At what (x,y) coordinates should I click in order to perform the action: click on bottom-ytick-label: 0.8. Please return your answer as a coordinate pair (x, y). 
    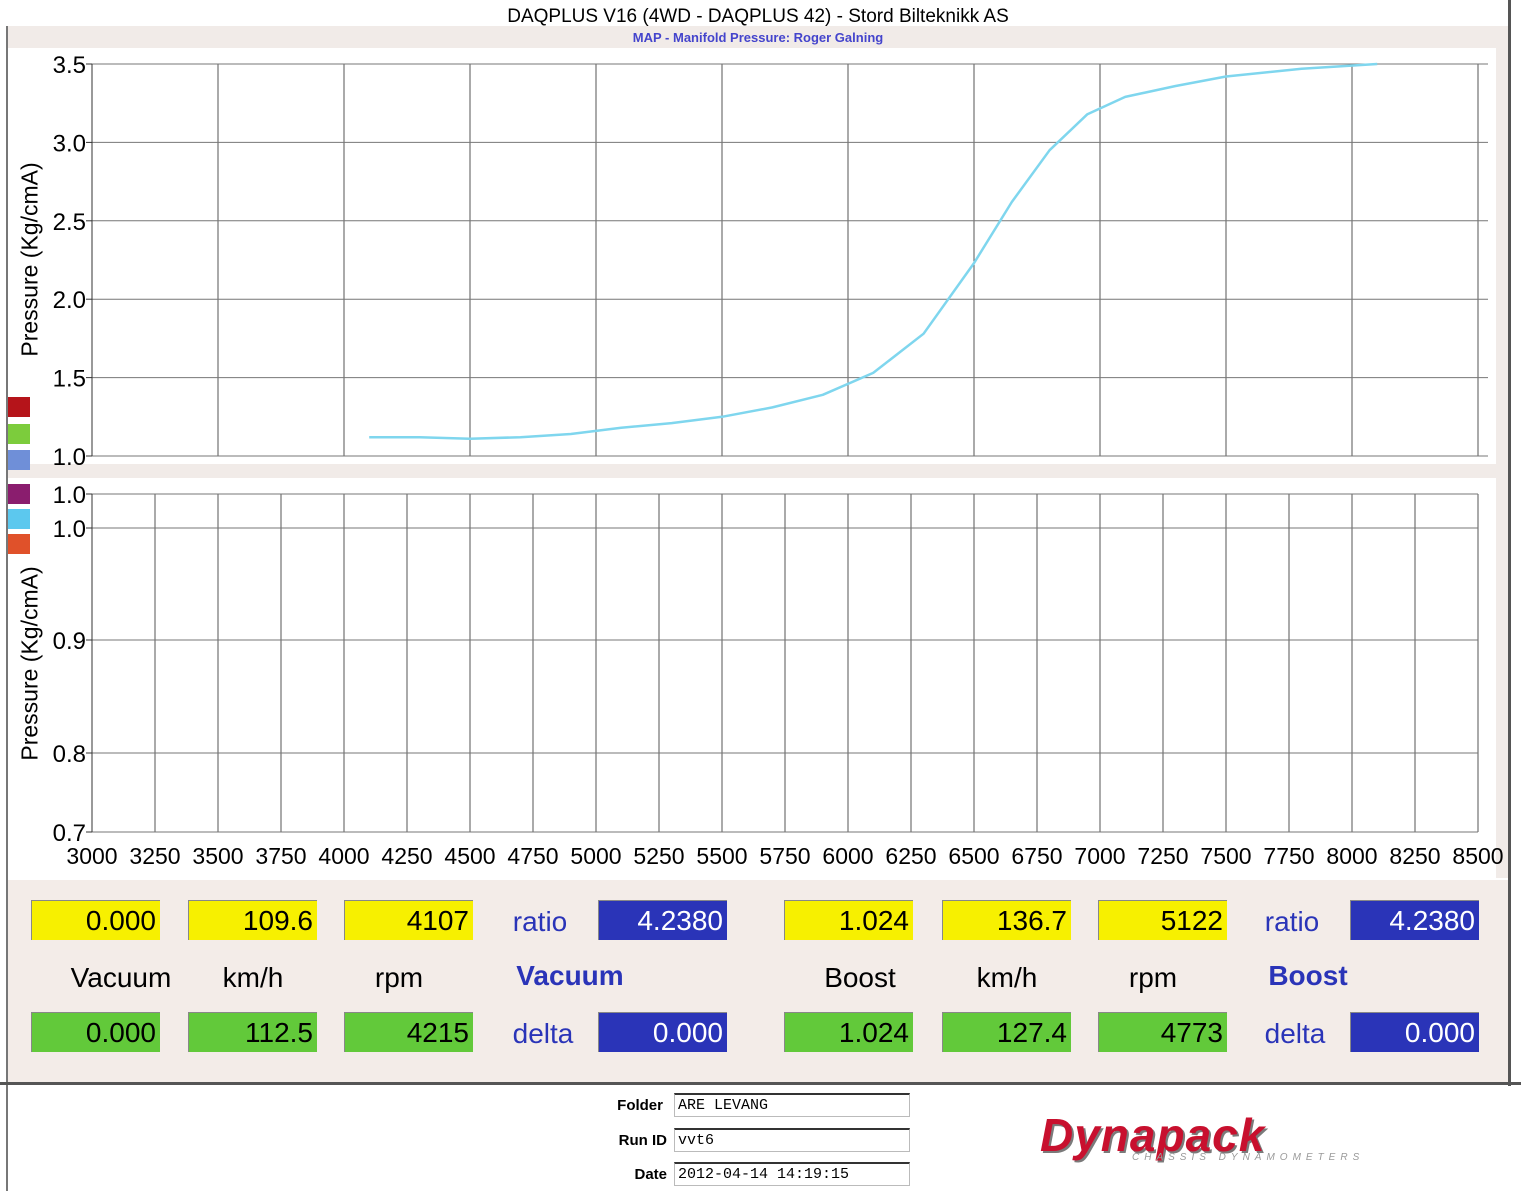
    Looking at the image, I should click on (69, 754).